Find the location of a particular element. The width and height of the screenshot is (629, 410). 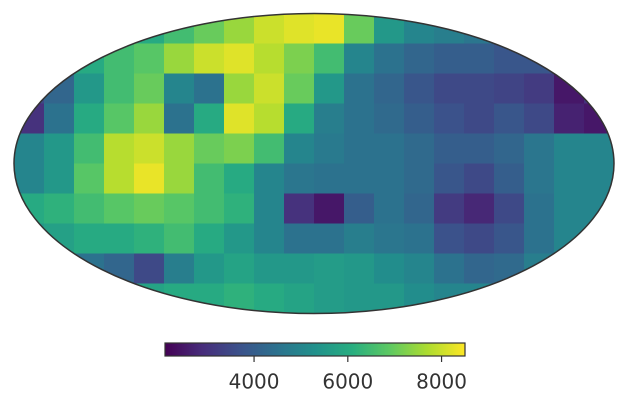

colorbar-tick-label: 6000 is located at coordinates (347, 382).